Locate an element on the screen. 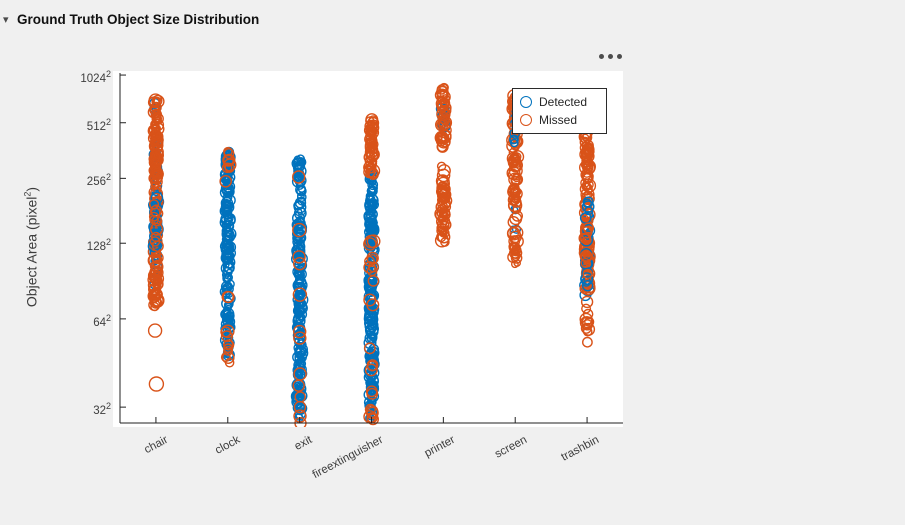  figure-options-button is located at coordinates (612, 57).